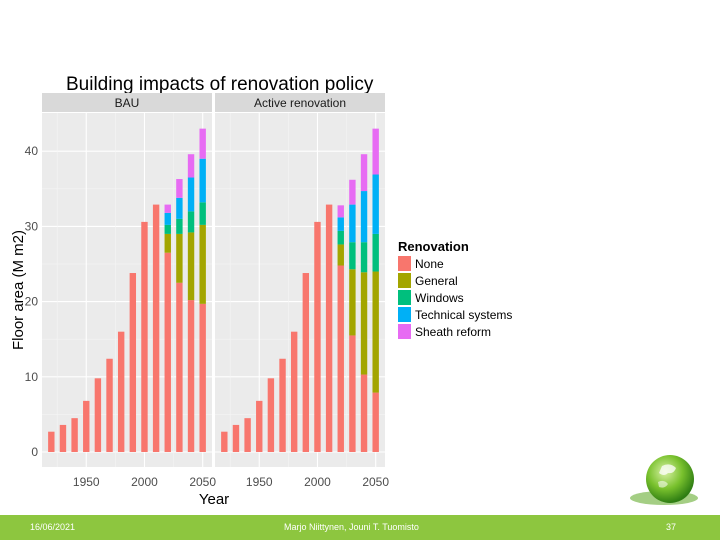  Describe the element at coordinates (340, 358) in the screenshot. I see `bar-segment-none-2020` at that location.